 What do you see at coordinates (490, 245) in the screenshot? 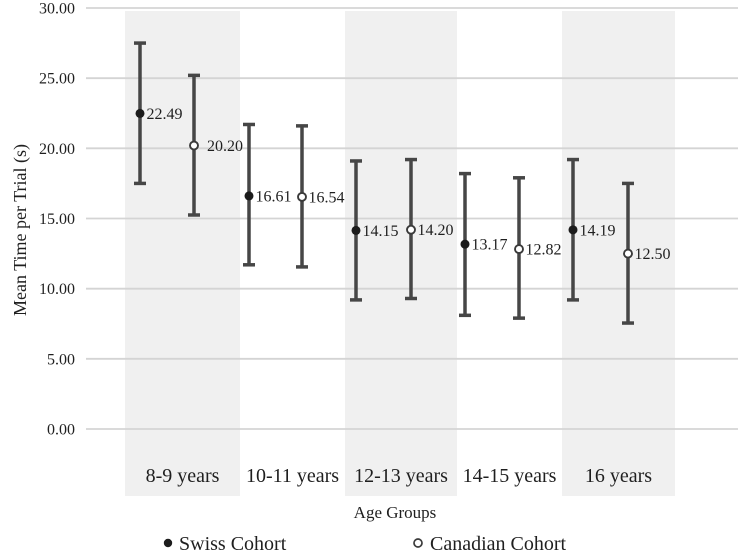
I see `value-label: 13.17` at bounding box center [490, 245].